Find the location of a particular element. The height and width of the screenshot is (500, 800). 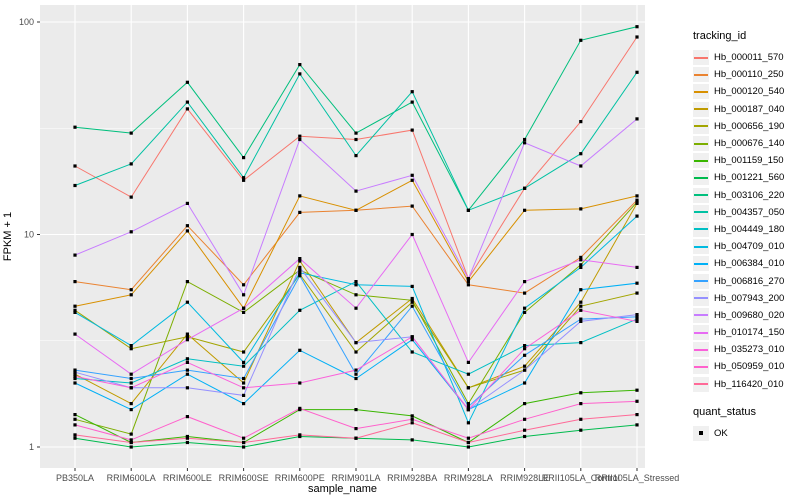

y-tick-label: 1 is located at coordinates (31, 447).